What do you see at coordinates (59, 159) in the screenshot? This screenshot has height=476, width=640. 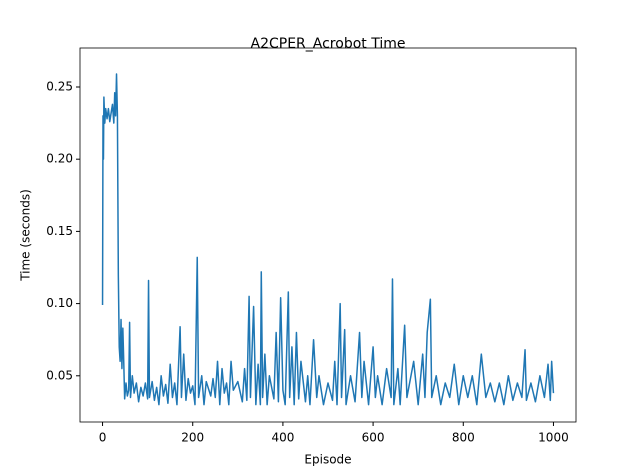 I see `y-tick-label: 0.20` at bounding box center [59, 159].